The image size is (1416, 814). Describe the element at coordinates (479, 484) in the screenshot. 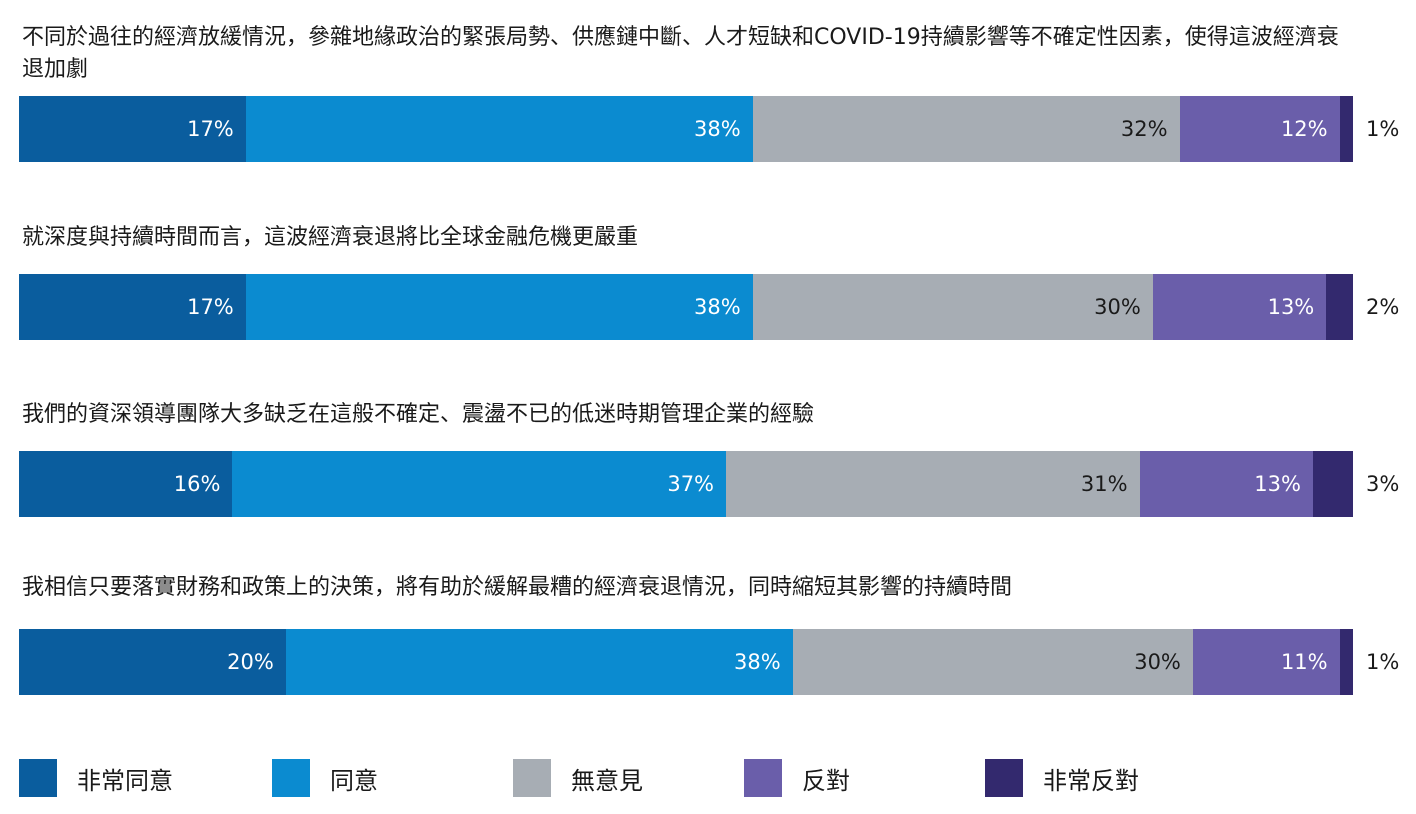

I see `bar-segment: 37%` at that location.